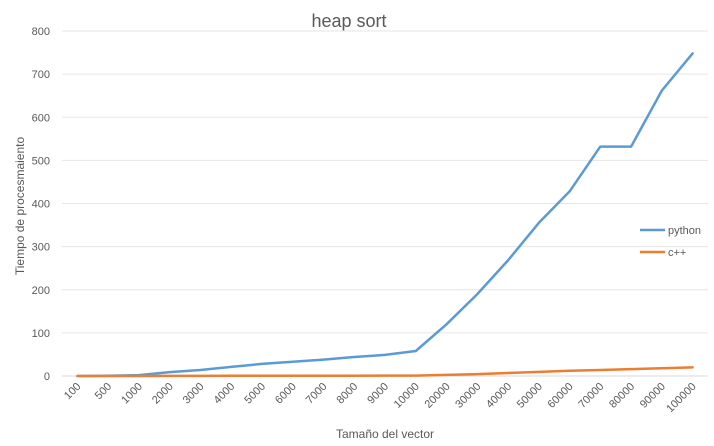 The image size is (714, 446). What do you see at coordinates (622, 396) in the screenshot?
I see `x-tick-label: 80000` at bounding box center [622, 396].